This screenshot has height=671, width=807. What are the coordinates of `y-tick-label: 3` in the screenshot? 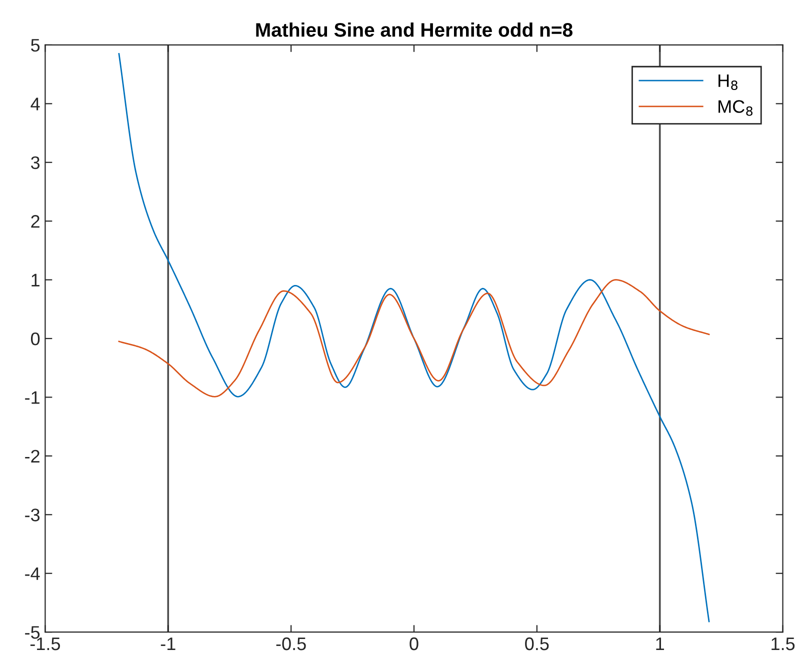 It's located at (35, 163).